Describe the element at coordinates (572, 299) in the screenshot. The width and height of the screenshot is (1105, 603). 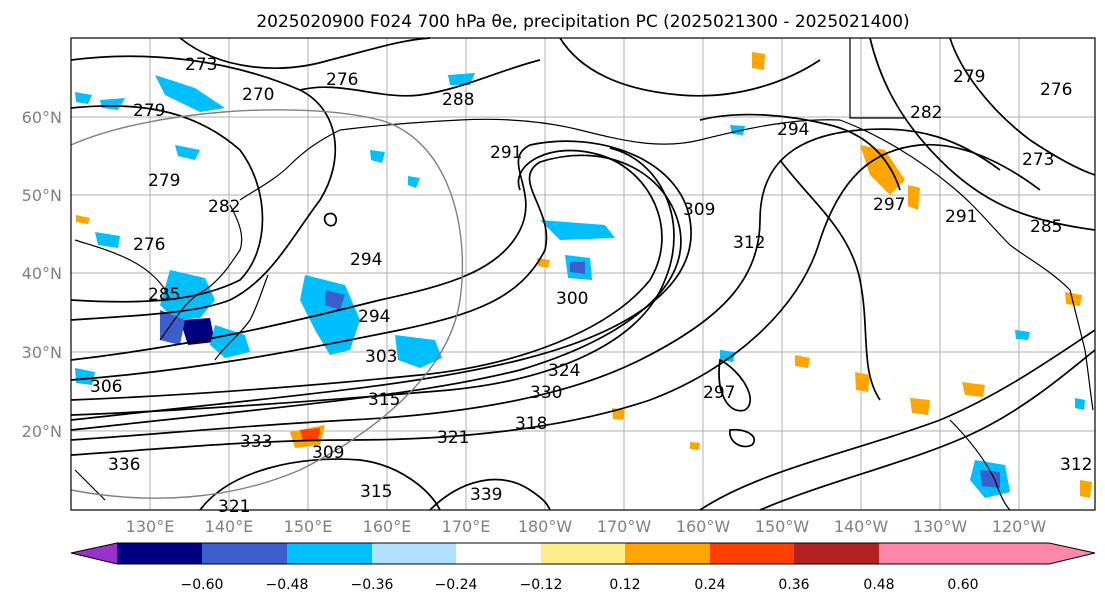
I see `contour-label: 300` at that location.